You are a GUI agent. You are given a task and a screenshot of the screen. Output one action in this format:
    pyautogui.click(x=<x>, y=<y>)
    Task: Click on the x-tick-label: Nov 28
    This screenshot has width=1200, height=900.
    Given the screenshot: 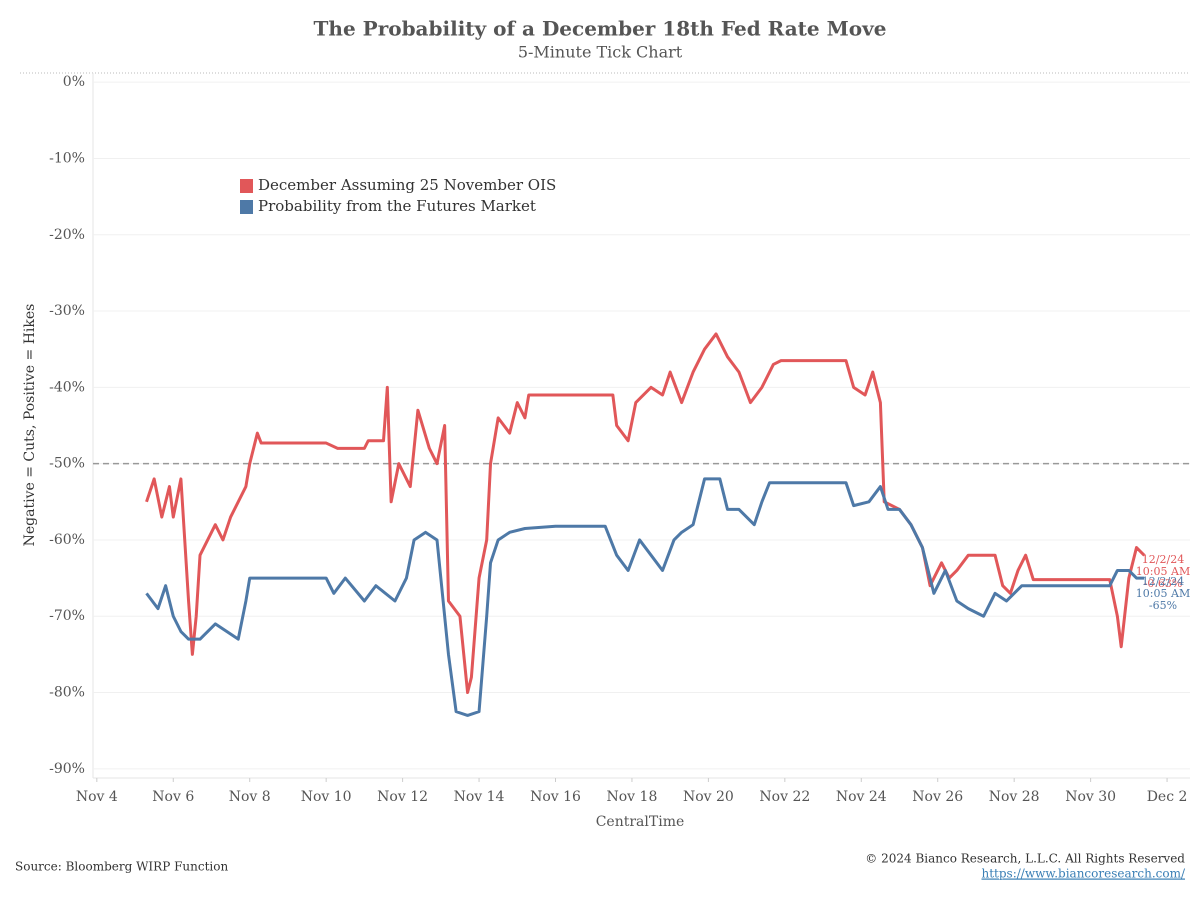 What is the action you would take?
    pyautogui.click(x=1014, y=797)
    